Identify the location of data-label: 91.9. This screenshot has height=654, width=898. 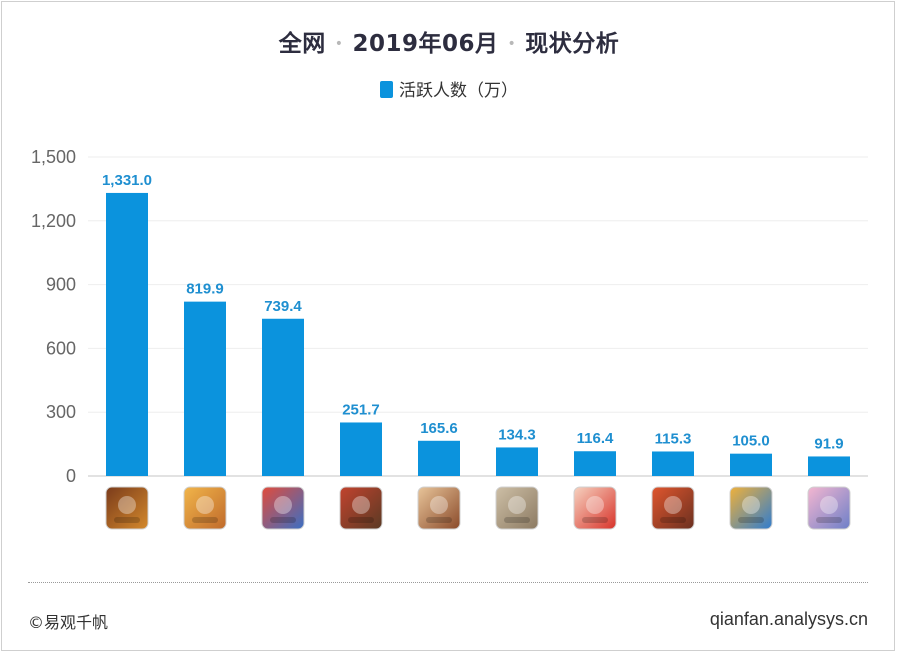
(828, 443).